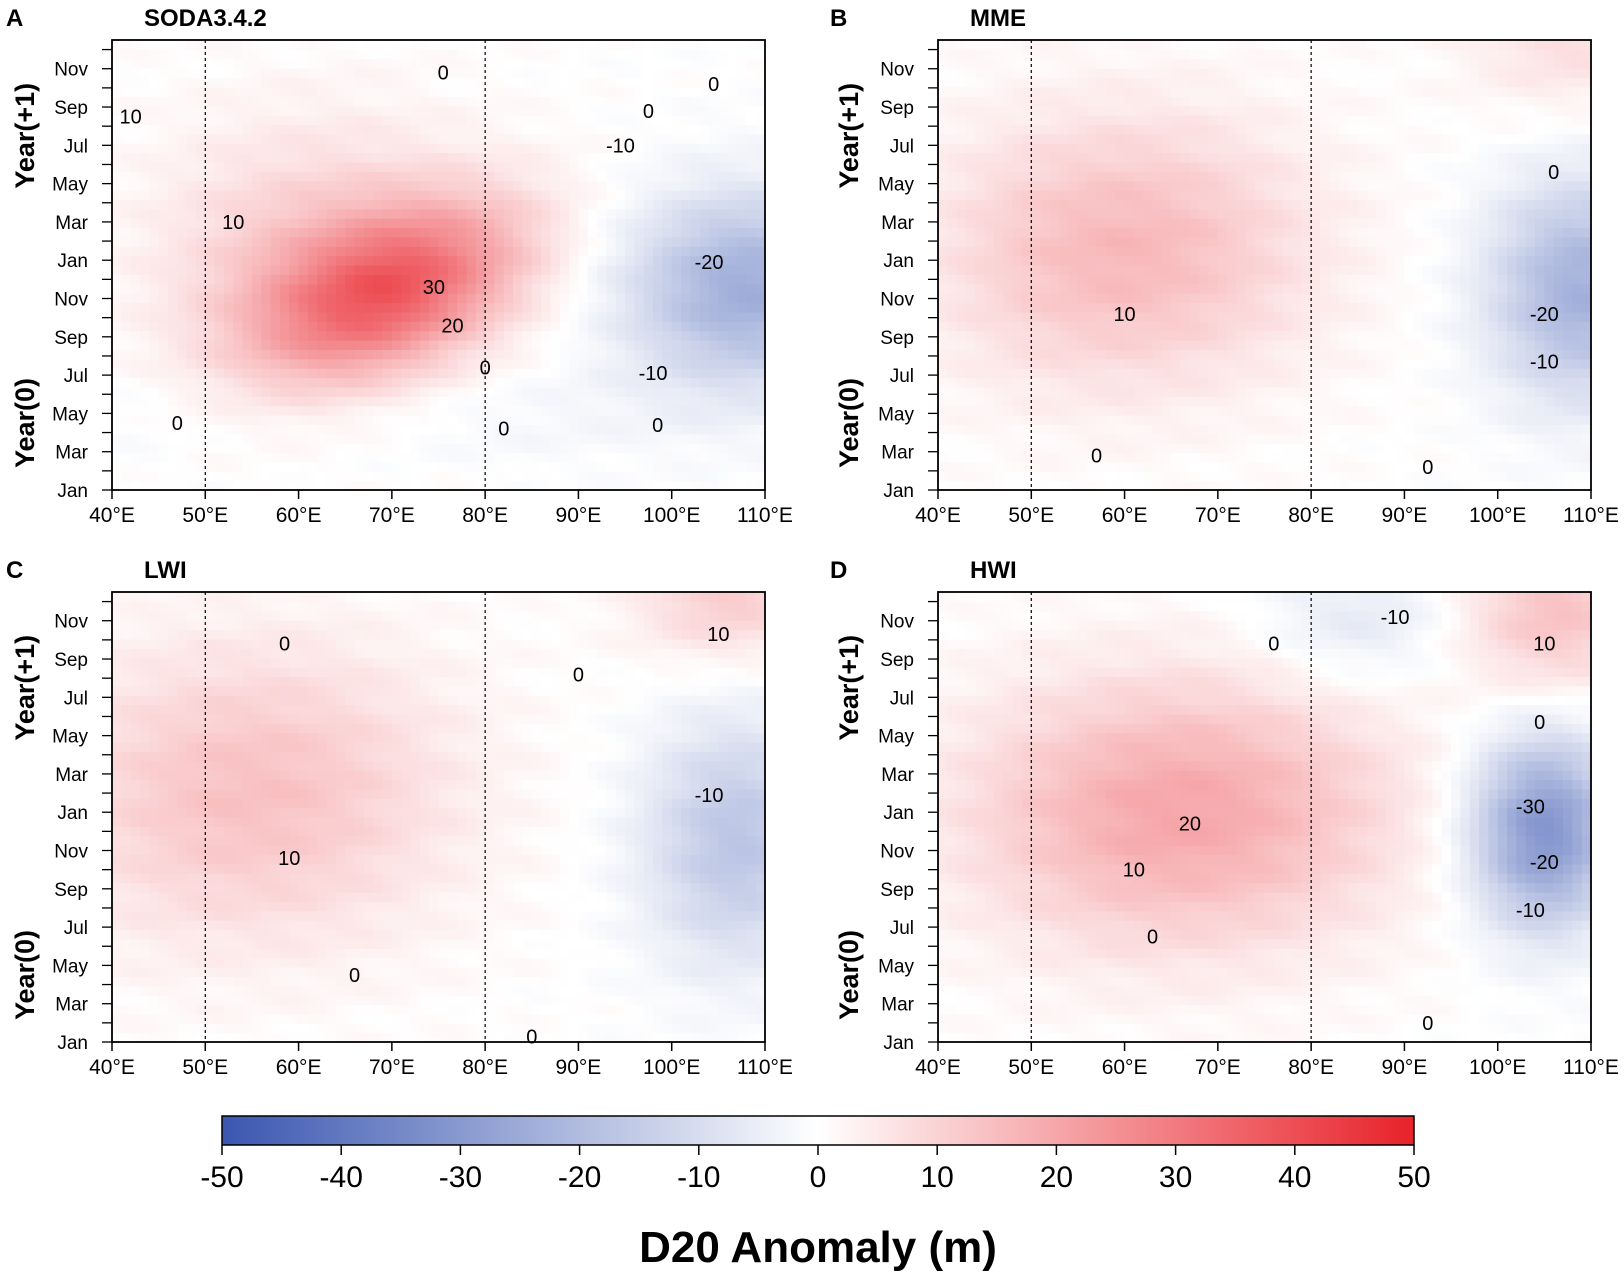  Describe the element at coordinates (25, 136) in the screenshot. I see `y-group-label-year1: Year(+1)` at that location.